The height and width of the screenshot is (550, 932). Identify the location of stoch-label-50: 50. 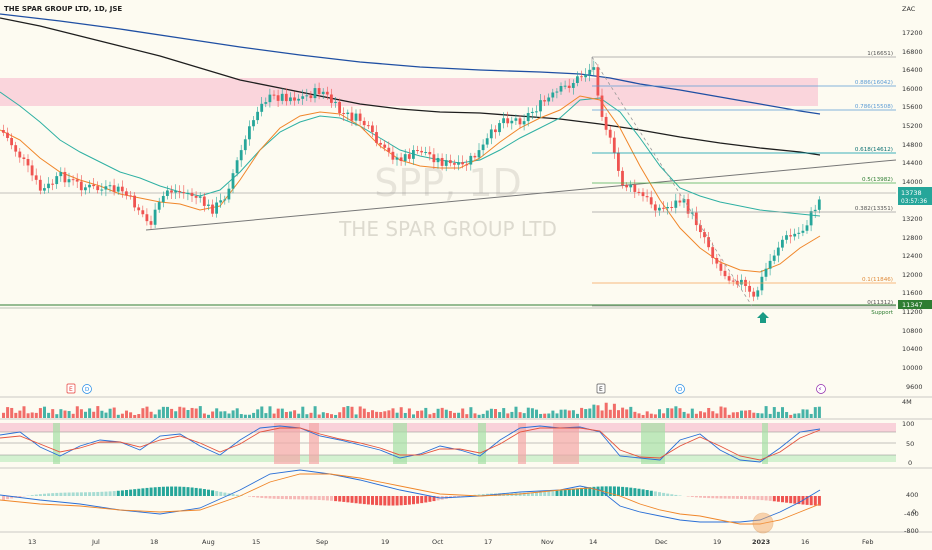
(910, 444).